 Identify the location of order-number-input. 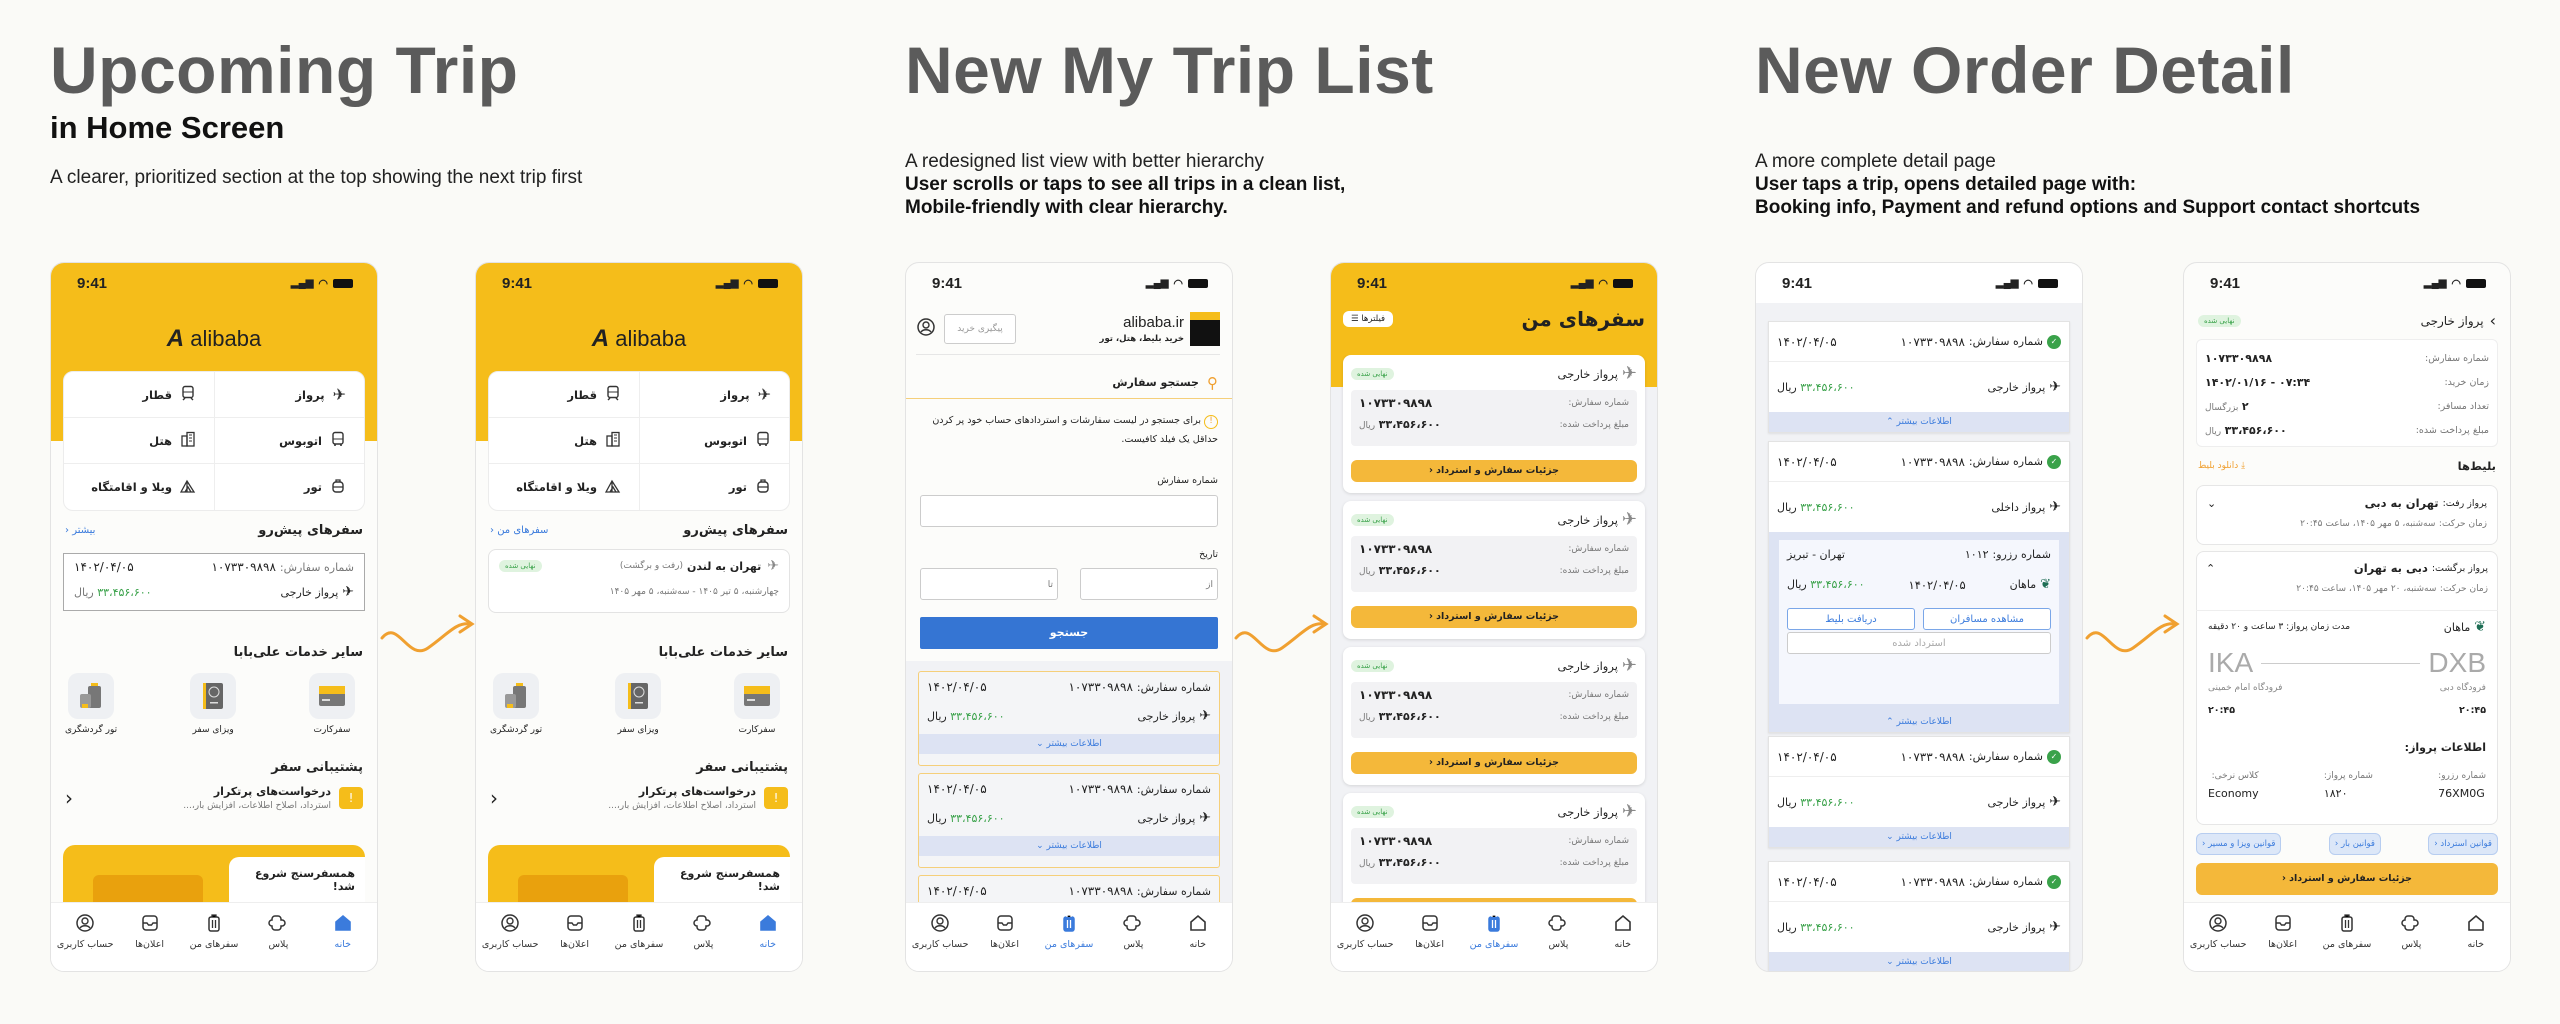
(1069, 511).